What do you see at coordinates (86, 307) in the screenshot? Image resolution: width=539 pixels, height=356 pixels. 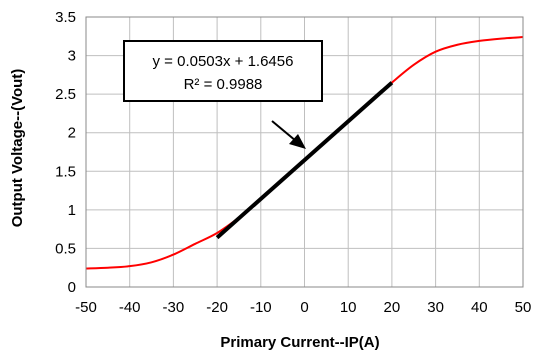 I see `x-tick-label: -50` at bounding box center [86, 307].